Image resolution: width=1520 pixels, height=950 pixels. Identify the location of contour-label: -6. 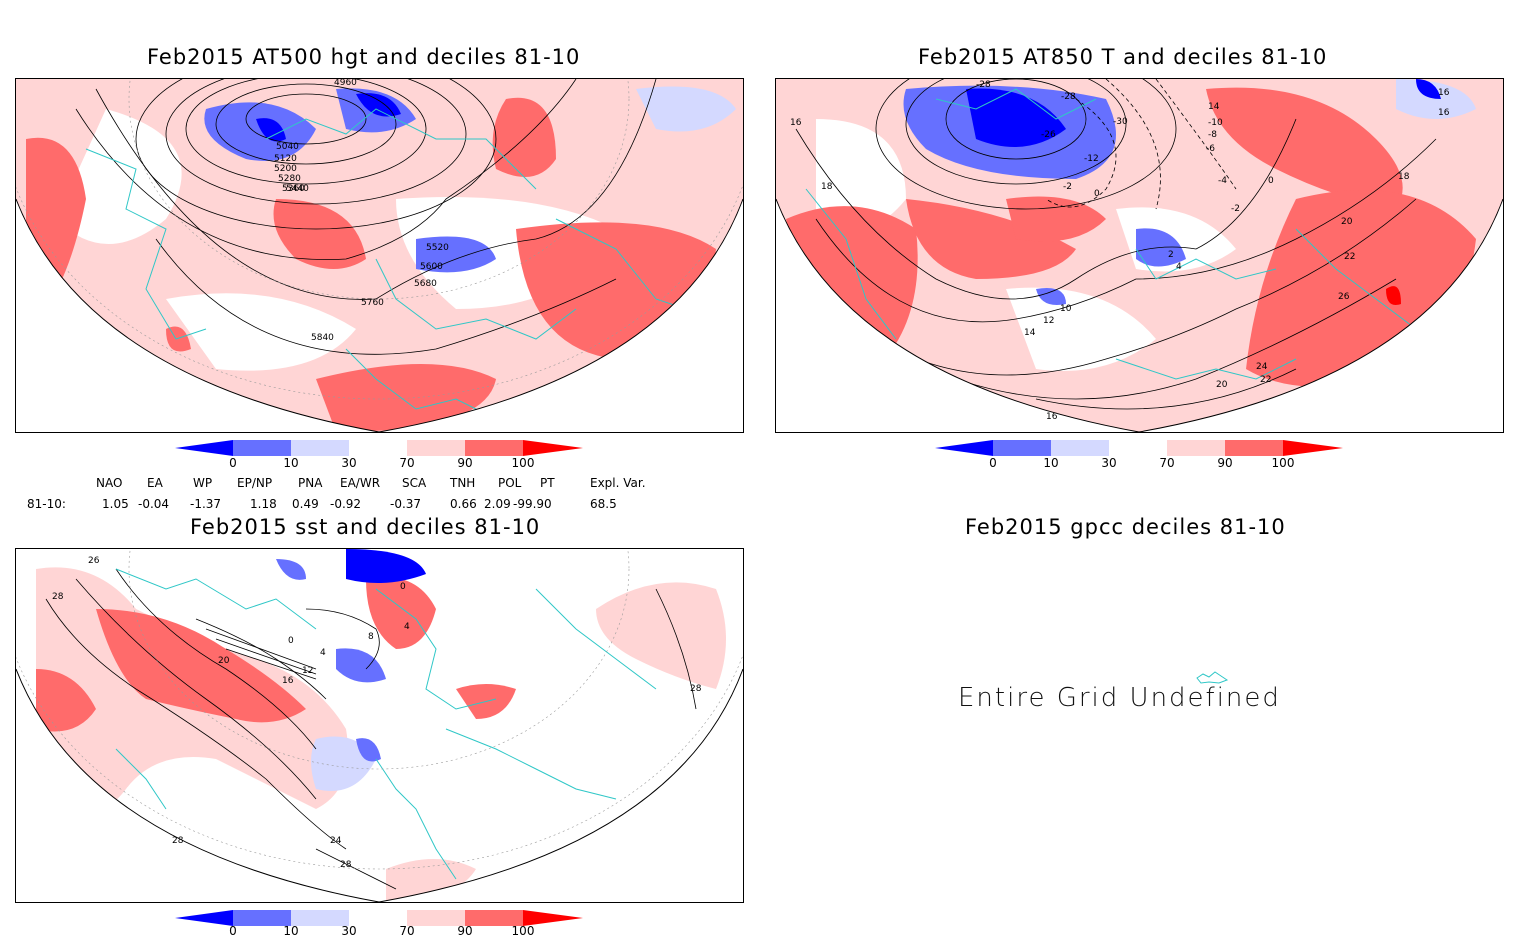
(1210, 149).